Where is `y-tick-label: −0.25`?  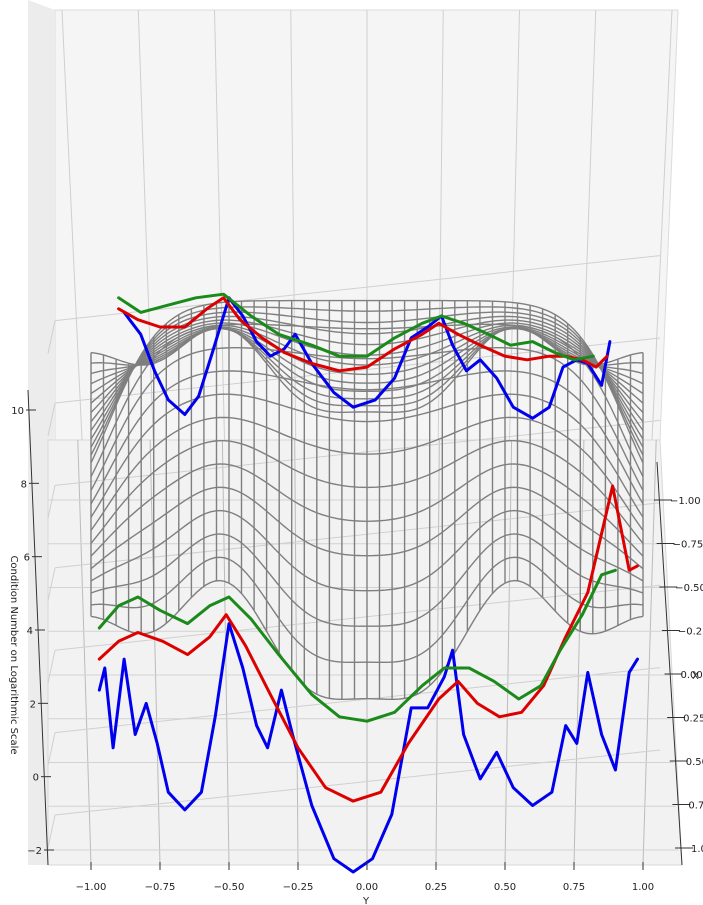 y-tick-label: −0.25 is located at coordinates (298, 887).